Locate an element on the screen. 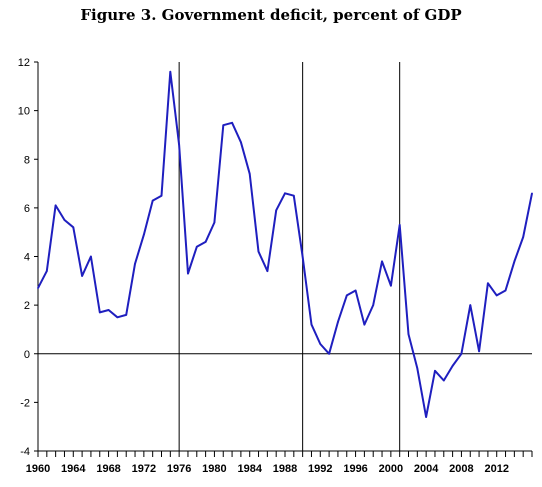 The image size is (542, 487). x-tick-label: 1960 is located at coordinates (38, 469).